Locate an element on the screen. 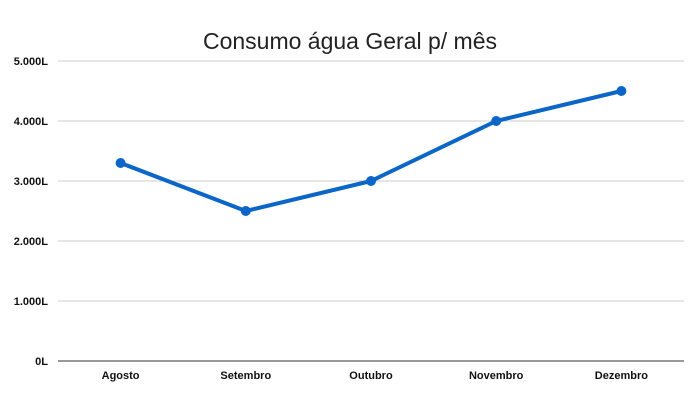 Image resolution: width=700 pixels, height=400 pixels. x-axis: Agosto Setembro Outubro Novembro Dezembro is located at coordinates (375, 376).